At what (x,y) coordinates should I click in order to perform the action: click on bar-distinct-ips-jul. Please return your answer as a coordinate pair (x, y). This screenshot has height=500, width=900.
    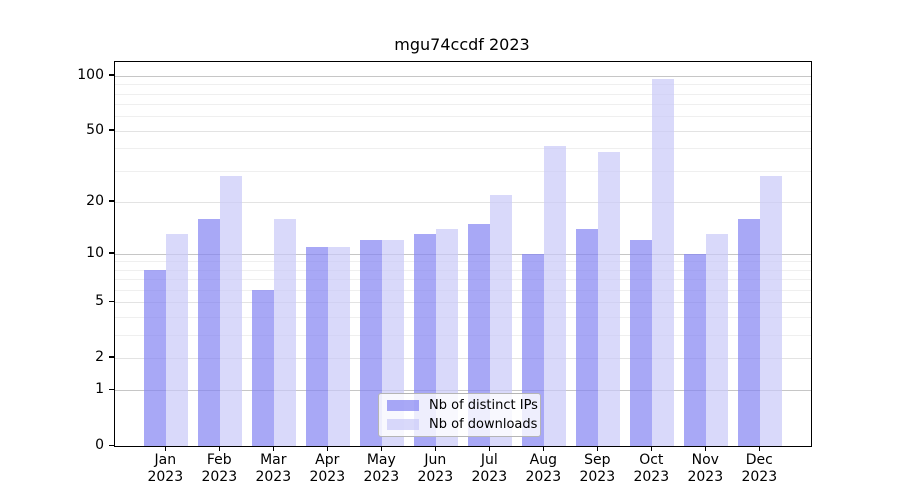
    Looking at the image, I should click on (479, 334).